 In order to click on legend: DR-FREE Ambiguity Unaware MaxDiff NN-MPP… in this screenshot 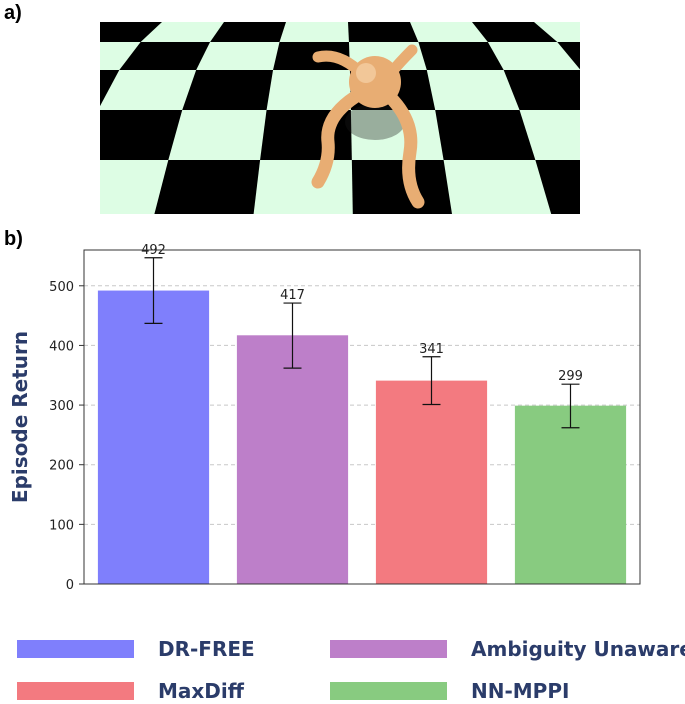, I will do `click(342, 652)`.